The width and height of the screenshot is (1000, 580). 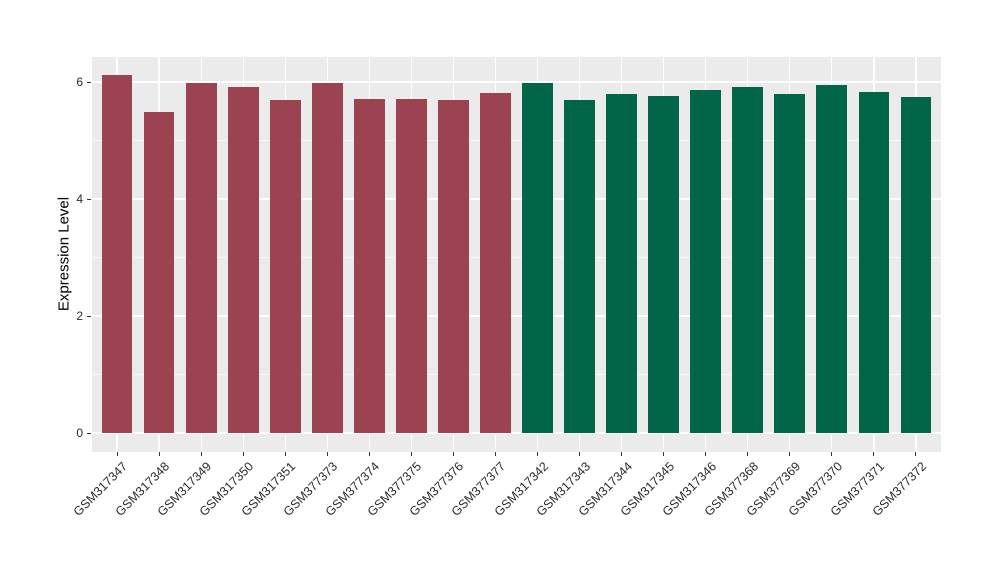 What do you see at coordinates (411, 265) in the screenshot?
I see `bar-GSM377375` at bounding box center [411, 265].